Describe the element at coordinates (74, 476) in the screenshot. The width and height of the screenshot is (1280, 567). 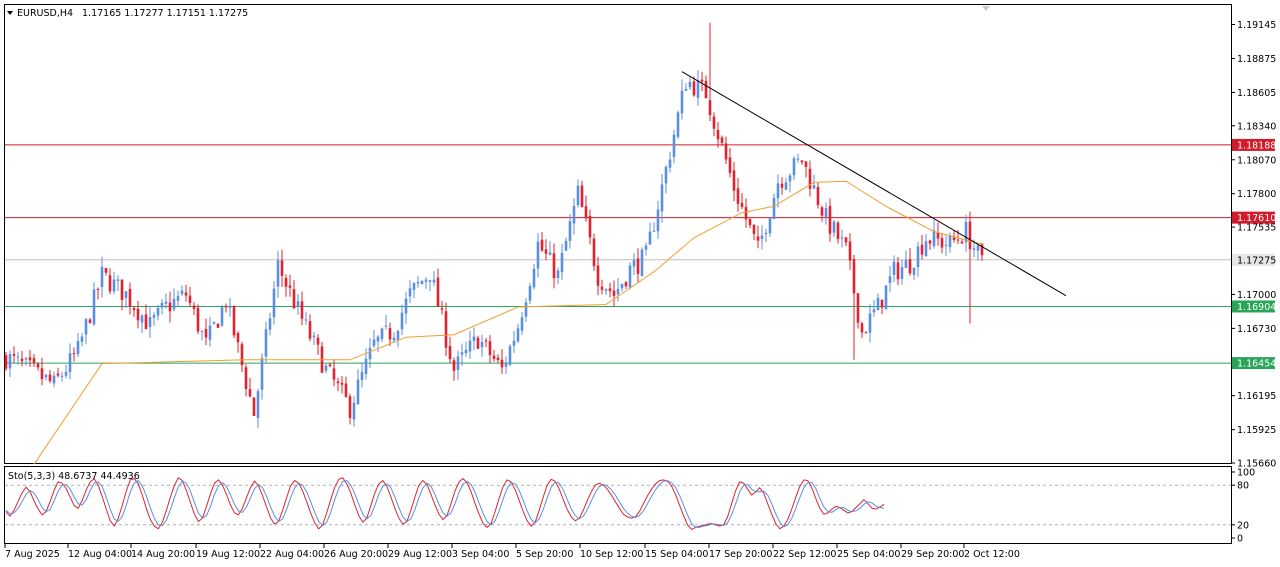
I see `stochastic-label: Sto(5,3,3) 48.6737 44.4936` at that location.